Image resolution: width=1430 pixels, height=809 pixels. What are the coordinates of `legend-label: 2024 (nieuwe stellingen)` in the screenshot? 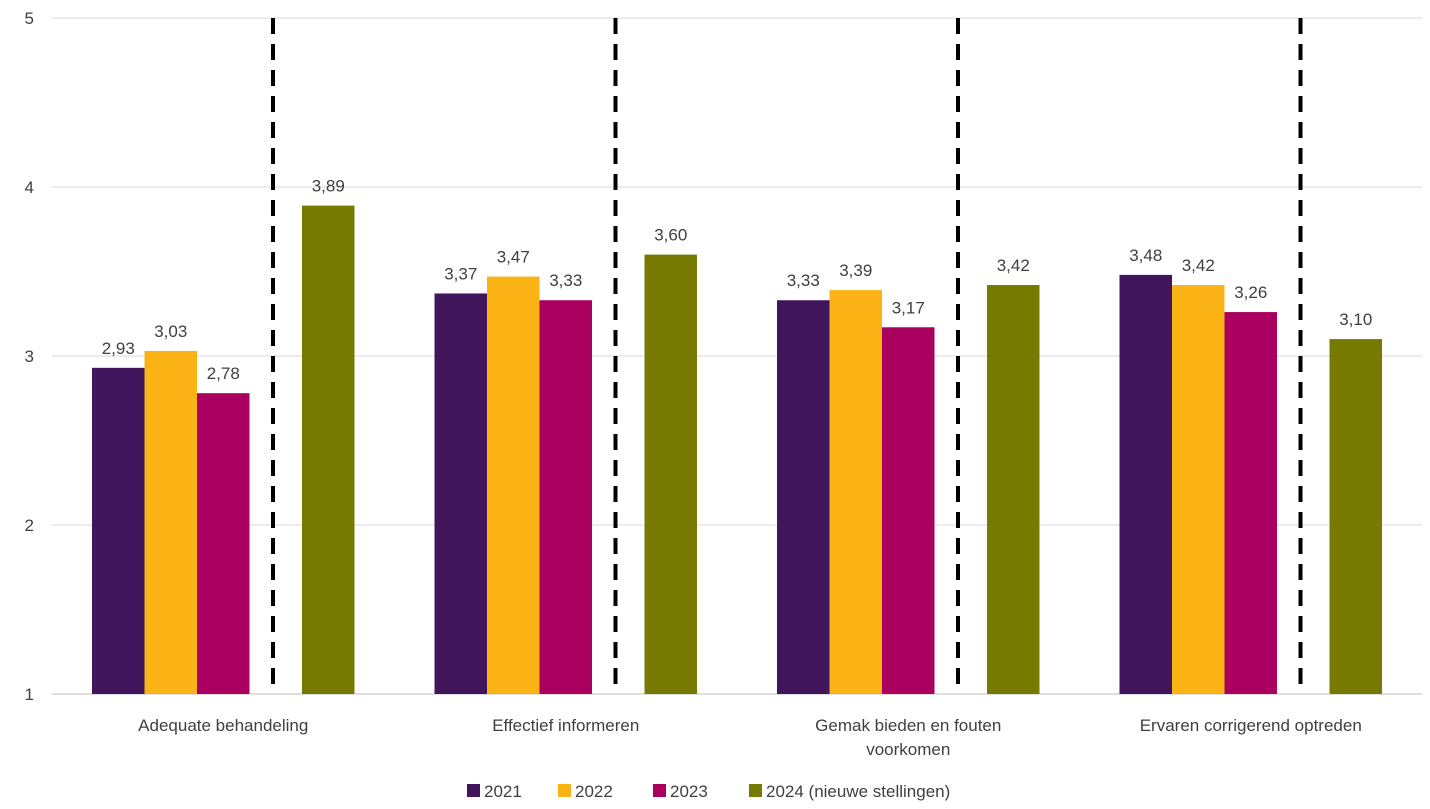 It's located at (858, 791).